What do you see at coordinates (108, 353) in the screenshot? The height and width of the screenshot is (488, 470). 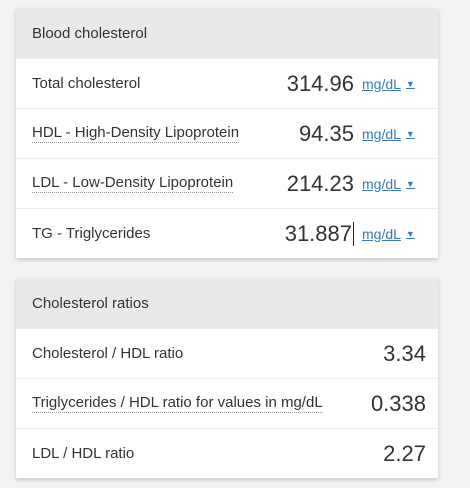 I see `cholesterol-hdl-ratio-label: Cholesterol / HDL ratio` at bounding box center [108, 353].